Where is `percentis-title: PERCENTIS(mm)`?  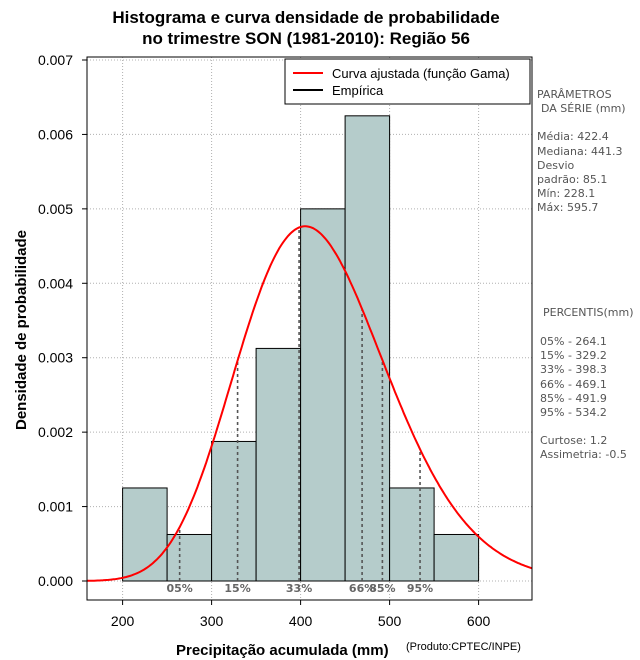 percentis-title: PERCENTIS(mm) is located at coordinates (588, 312).